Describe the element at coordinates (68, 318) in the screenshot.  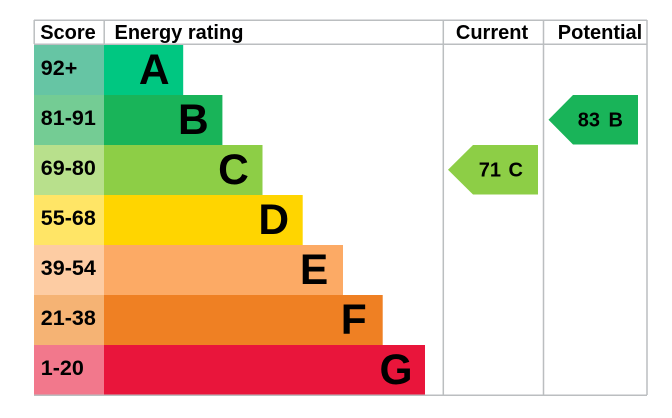
I see `svg-text: 21-38` at that location.